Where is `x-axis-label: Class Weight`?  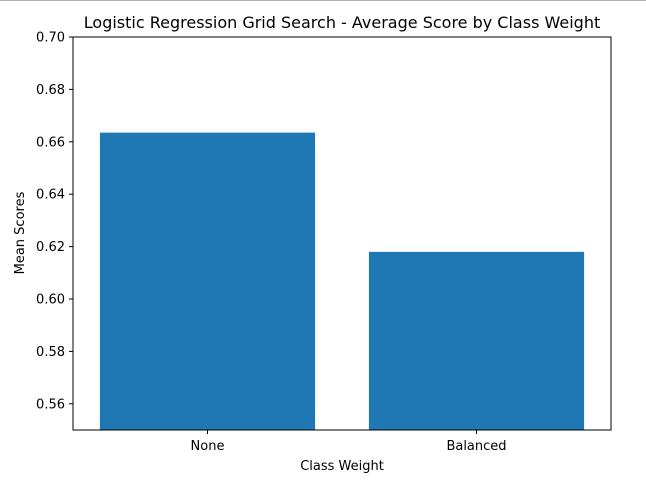 x-axis-label: Class Weight is located at coordinates (342, 466).